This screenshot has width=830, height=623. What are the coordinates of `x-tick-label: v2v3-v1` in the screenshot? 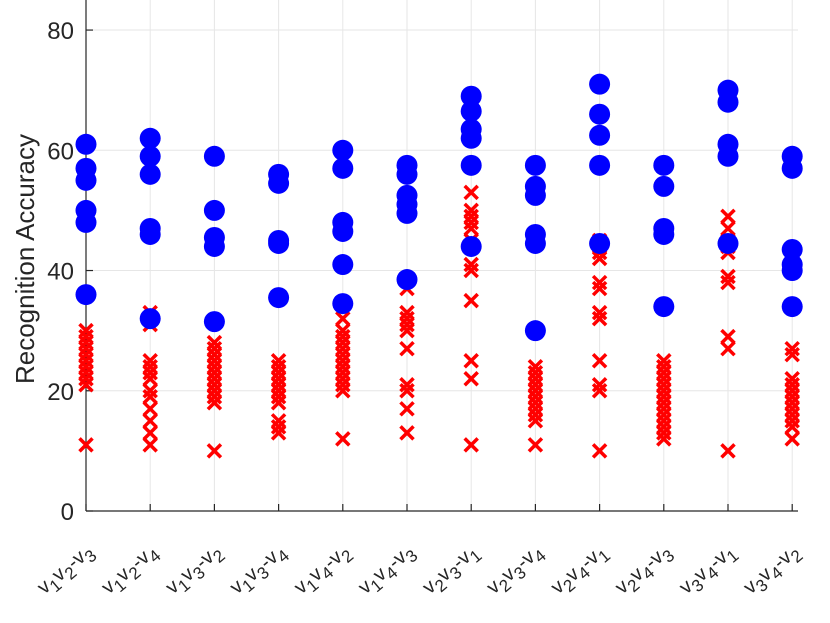 It's located at (451, 571).